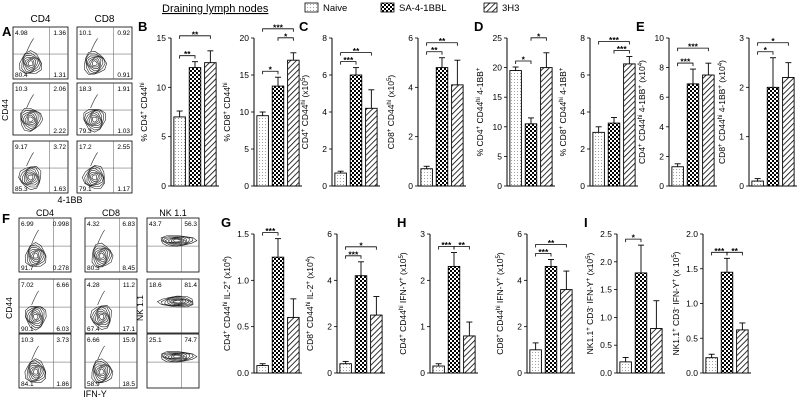 This screenshot has height=400, width=800. What do you see at coordinates (45, 213) in the screenshot?
I see `column-header: CD4` at bounding box center [45, 213].